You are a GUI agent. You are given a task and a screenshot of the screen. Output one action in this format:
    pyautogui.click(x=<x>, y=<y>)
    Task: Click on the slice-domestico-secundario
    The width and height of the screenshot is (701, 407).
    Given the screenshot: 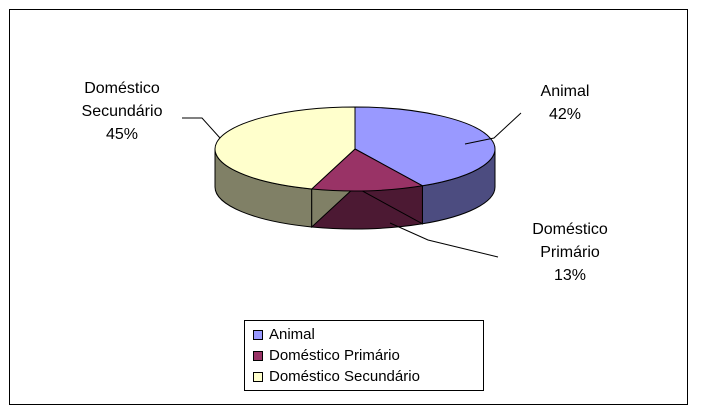 What is the action you would take?
    pyautogui.click(x=285, y=148)
    